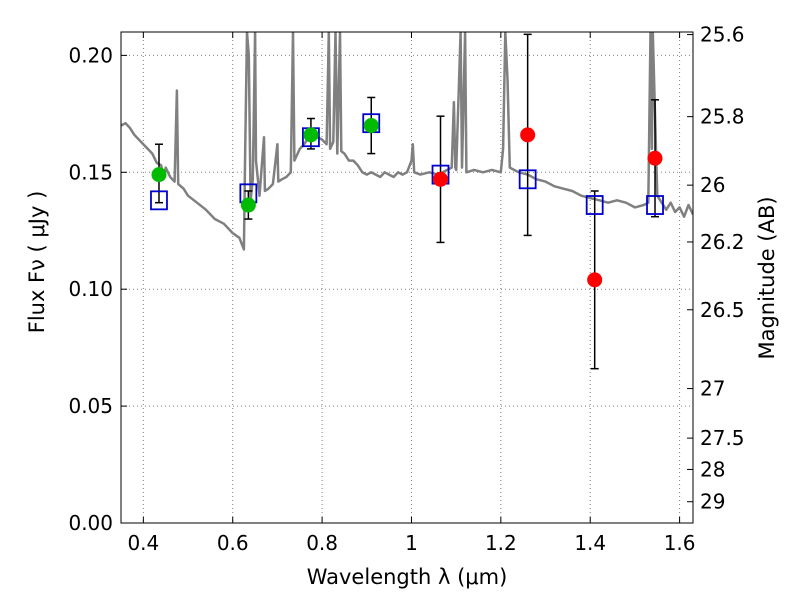  Describe the element at coordinates (90, 55) in the screenshot. I see `y-tick-label: 0.20` at that location.